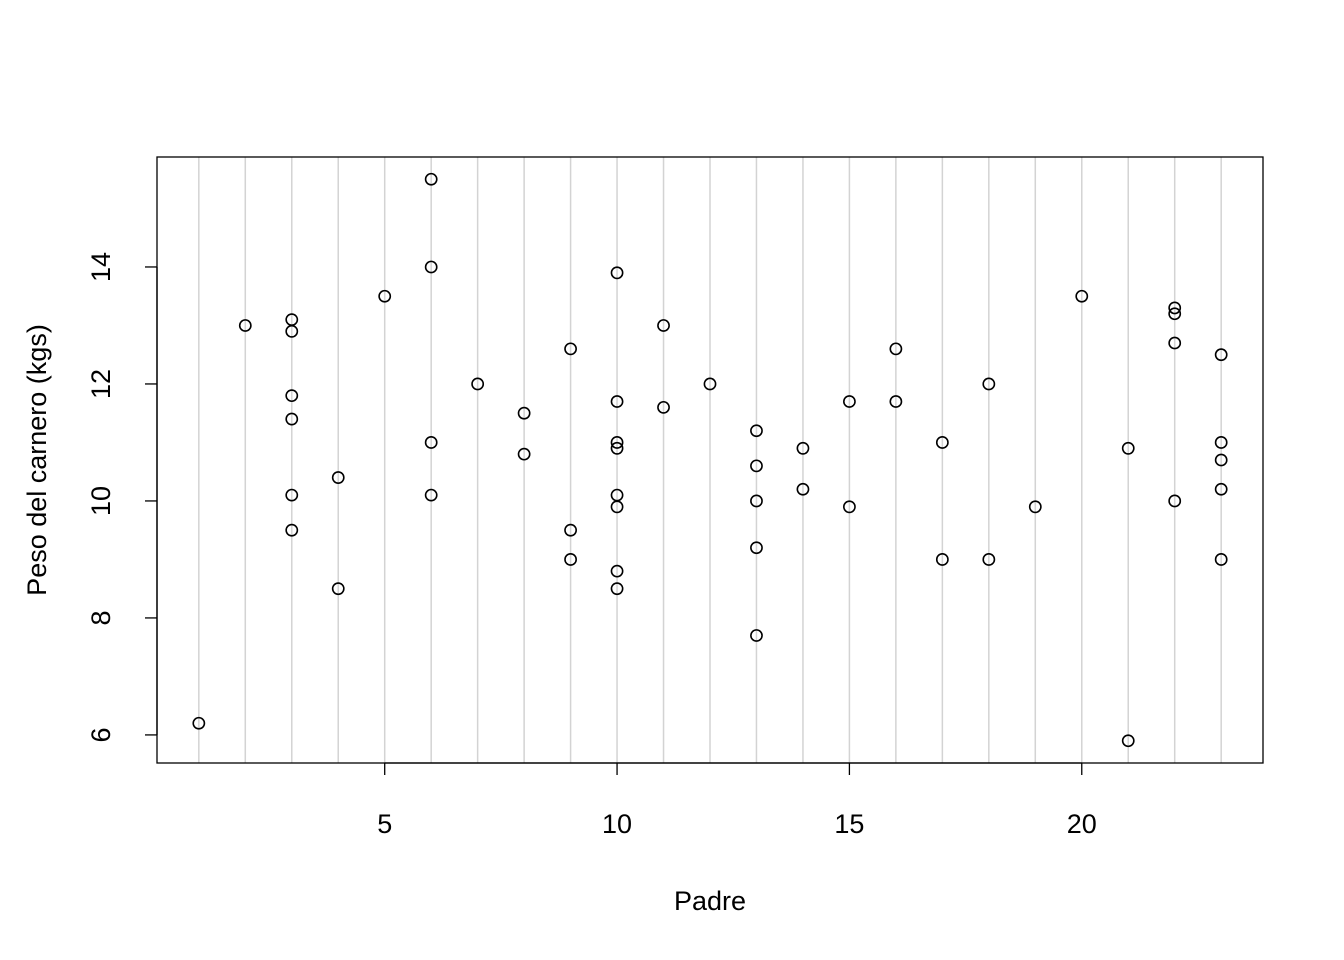 The width and height of the screenshot is (1344, 960). What do you see at coordinates (122, 497) in the screenshot?
I see `y-axis: 6 8 10 12 14` at bounding box center [122, 497].